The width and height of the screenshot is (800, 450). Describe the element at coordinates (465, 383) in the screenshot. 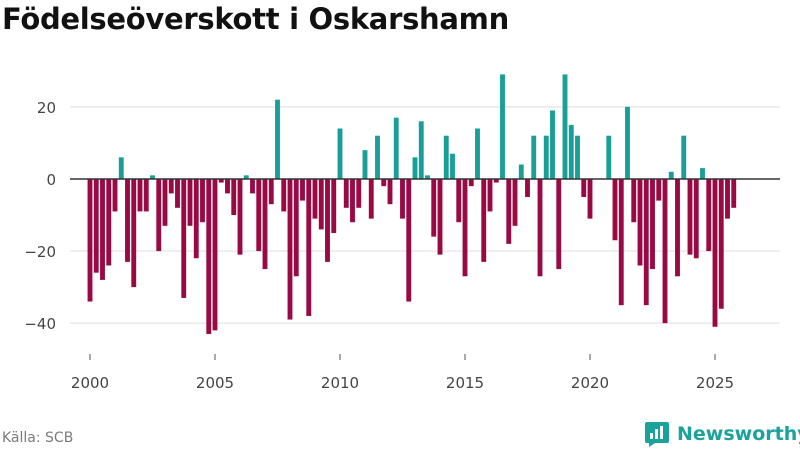

I see `x-tick-label: 2015` at that location.